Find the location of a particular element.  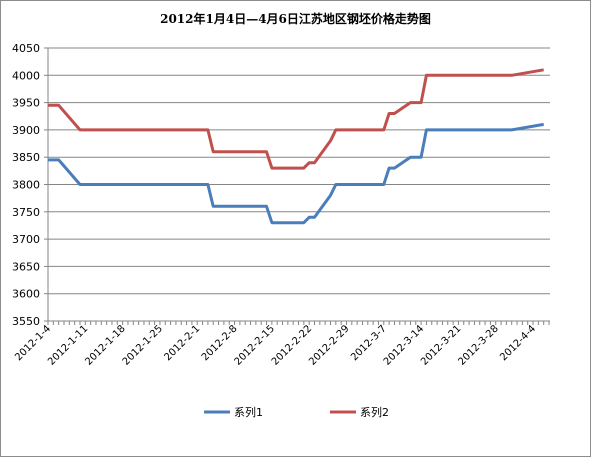

x-tick-label: 2012-1-25 is located at coordinates (143, 345).